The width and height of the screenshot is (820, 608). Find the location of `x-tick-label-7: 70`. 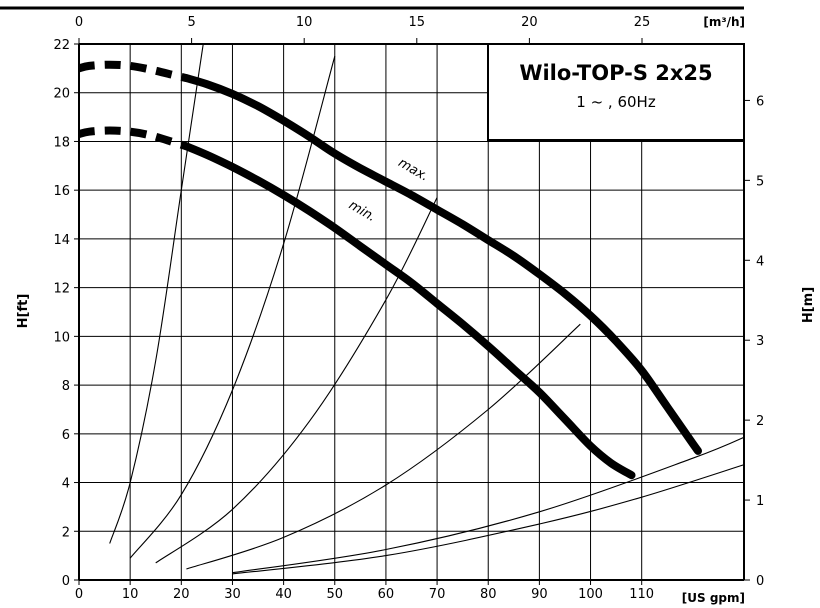

x-tick-label-7: 70 is located at coordinates (437, 594).